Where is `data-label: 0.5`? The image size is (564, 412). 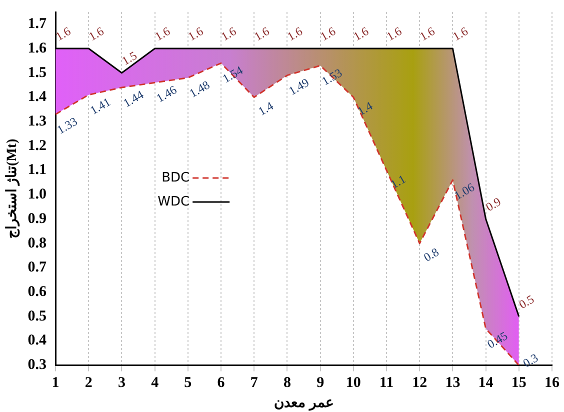
data-label: 0.5 is located at coordinates (526, 302).